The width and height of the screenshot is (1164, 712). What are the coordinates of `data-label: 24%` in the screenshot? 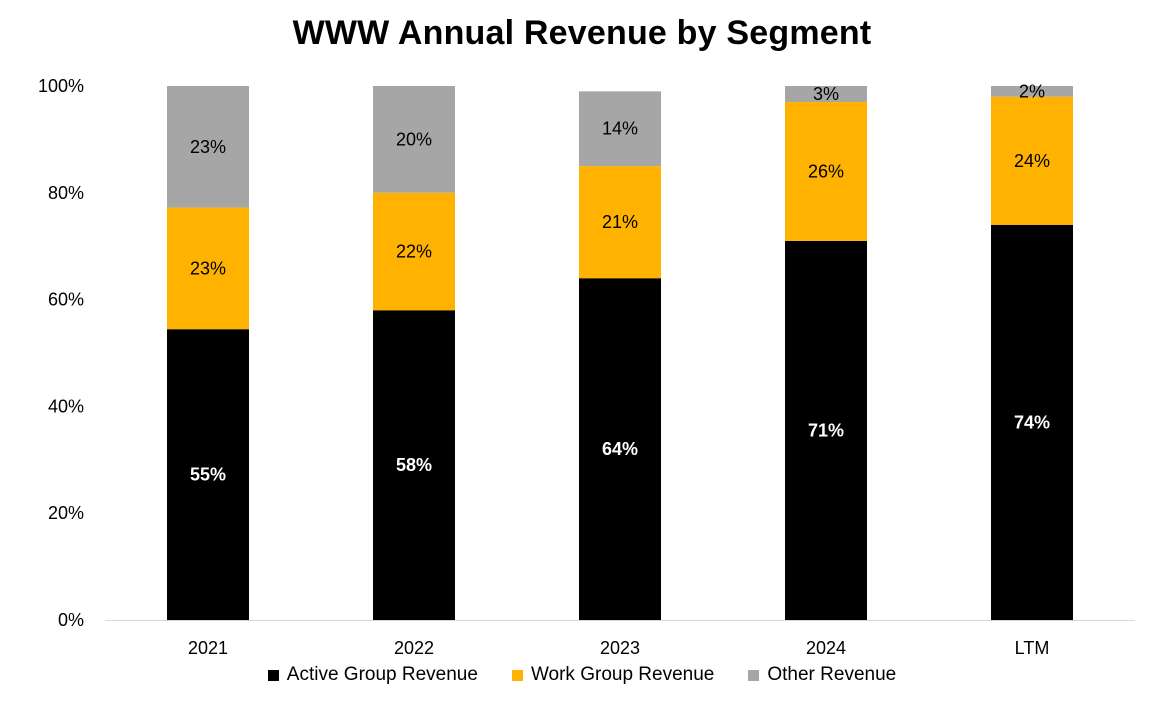 It's located at (1032, 161).